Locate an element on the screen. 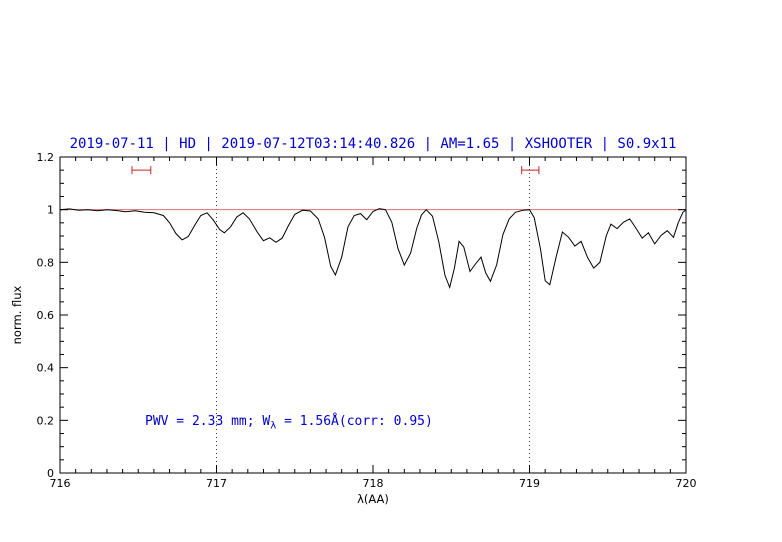  y-tick-label: 1 is located at coordinates (50, 210).